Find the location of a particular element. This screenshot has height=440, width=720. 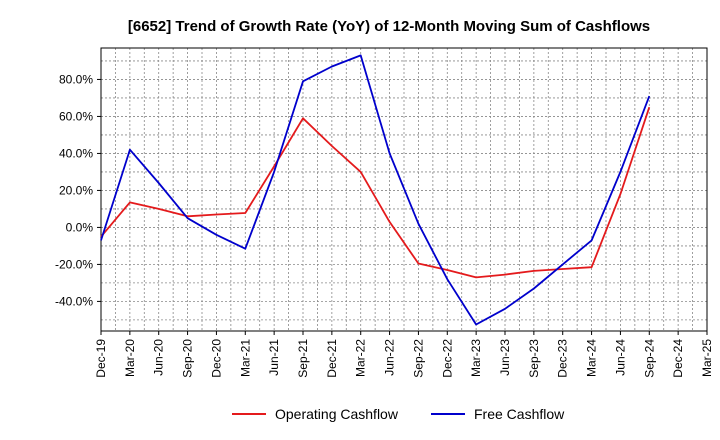

x-tick-label: Mar-23 is located at coordinates (476, 358).